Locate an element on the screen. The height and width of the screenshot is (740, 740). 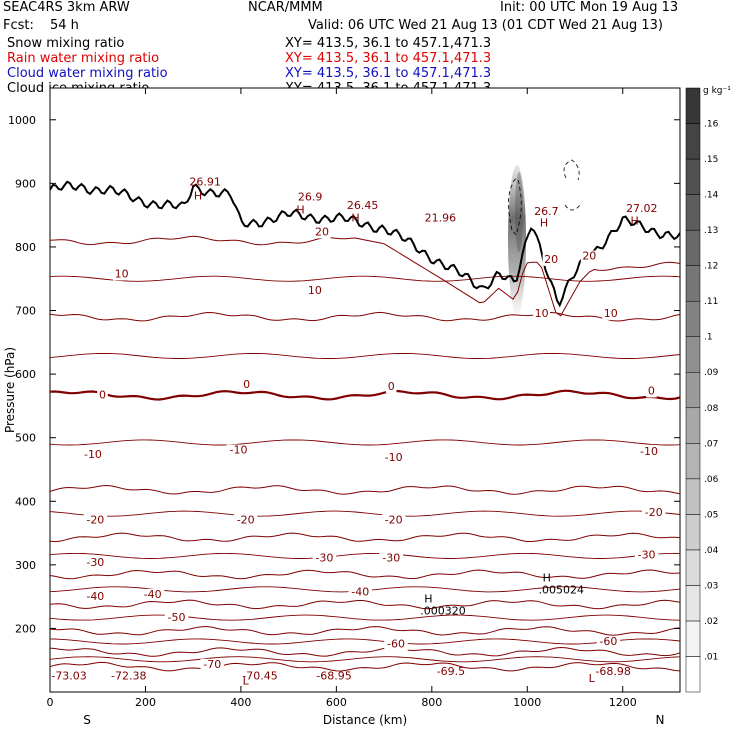
extremum-label-12: L is located at coordinates (592, 678).